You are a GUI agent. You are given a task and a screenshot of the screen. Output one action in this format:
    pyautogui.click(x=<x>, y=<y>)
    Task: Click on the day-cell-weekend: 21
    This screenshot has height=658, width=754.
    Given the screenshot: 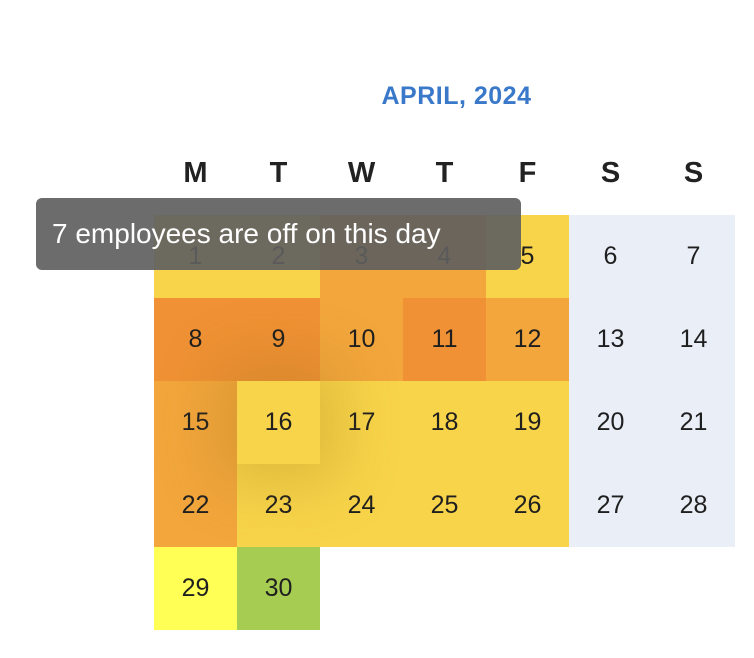 What is the action you would take?
    pyautogui.click(x=693, y=422)
    